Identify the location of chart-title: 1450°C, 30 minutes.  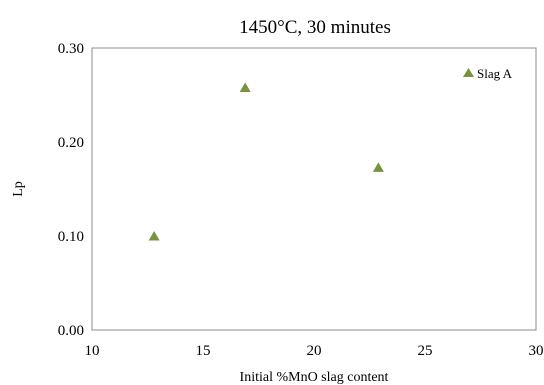
(315, 27).